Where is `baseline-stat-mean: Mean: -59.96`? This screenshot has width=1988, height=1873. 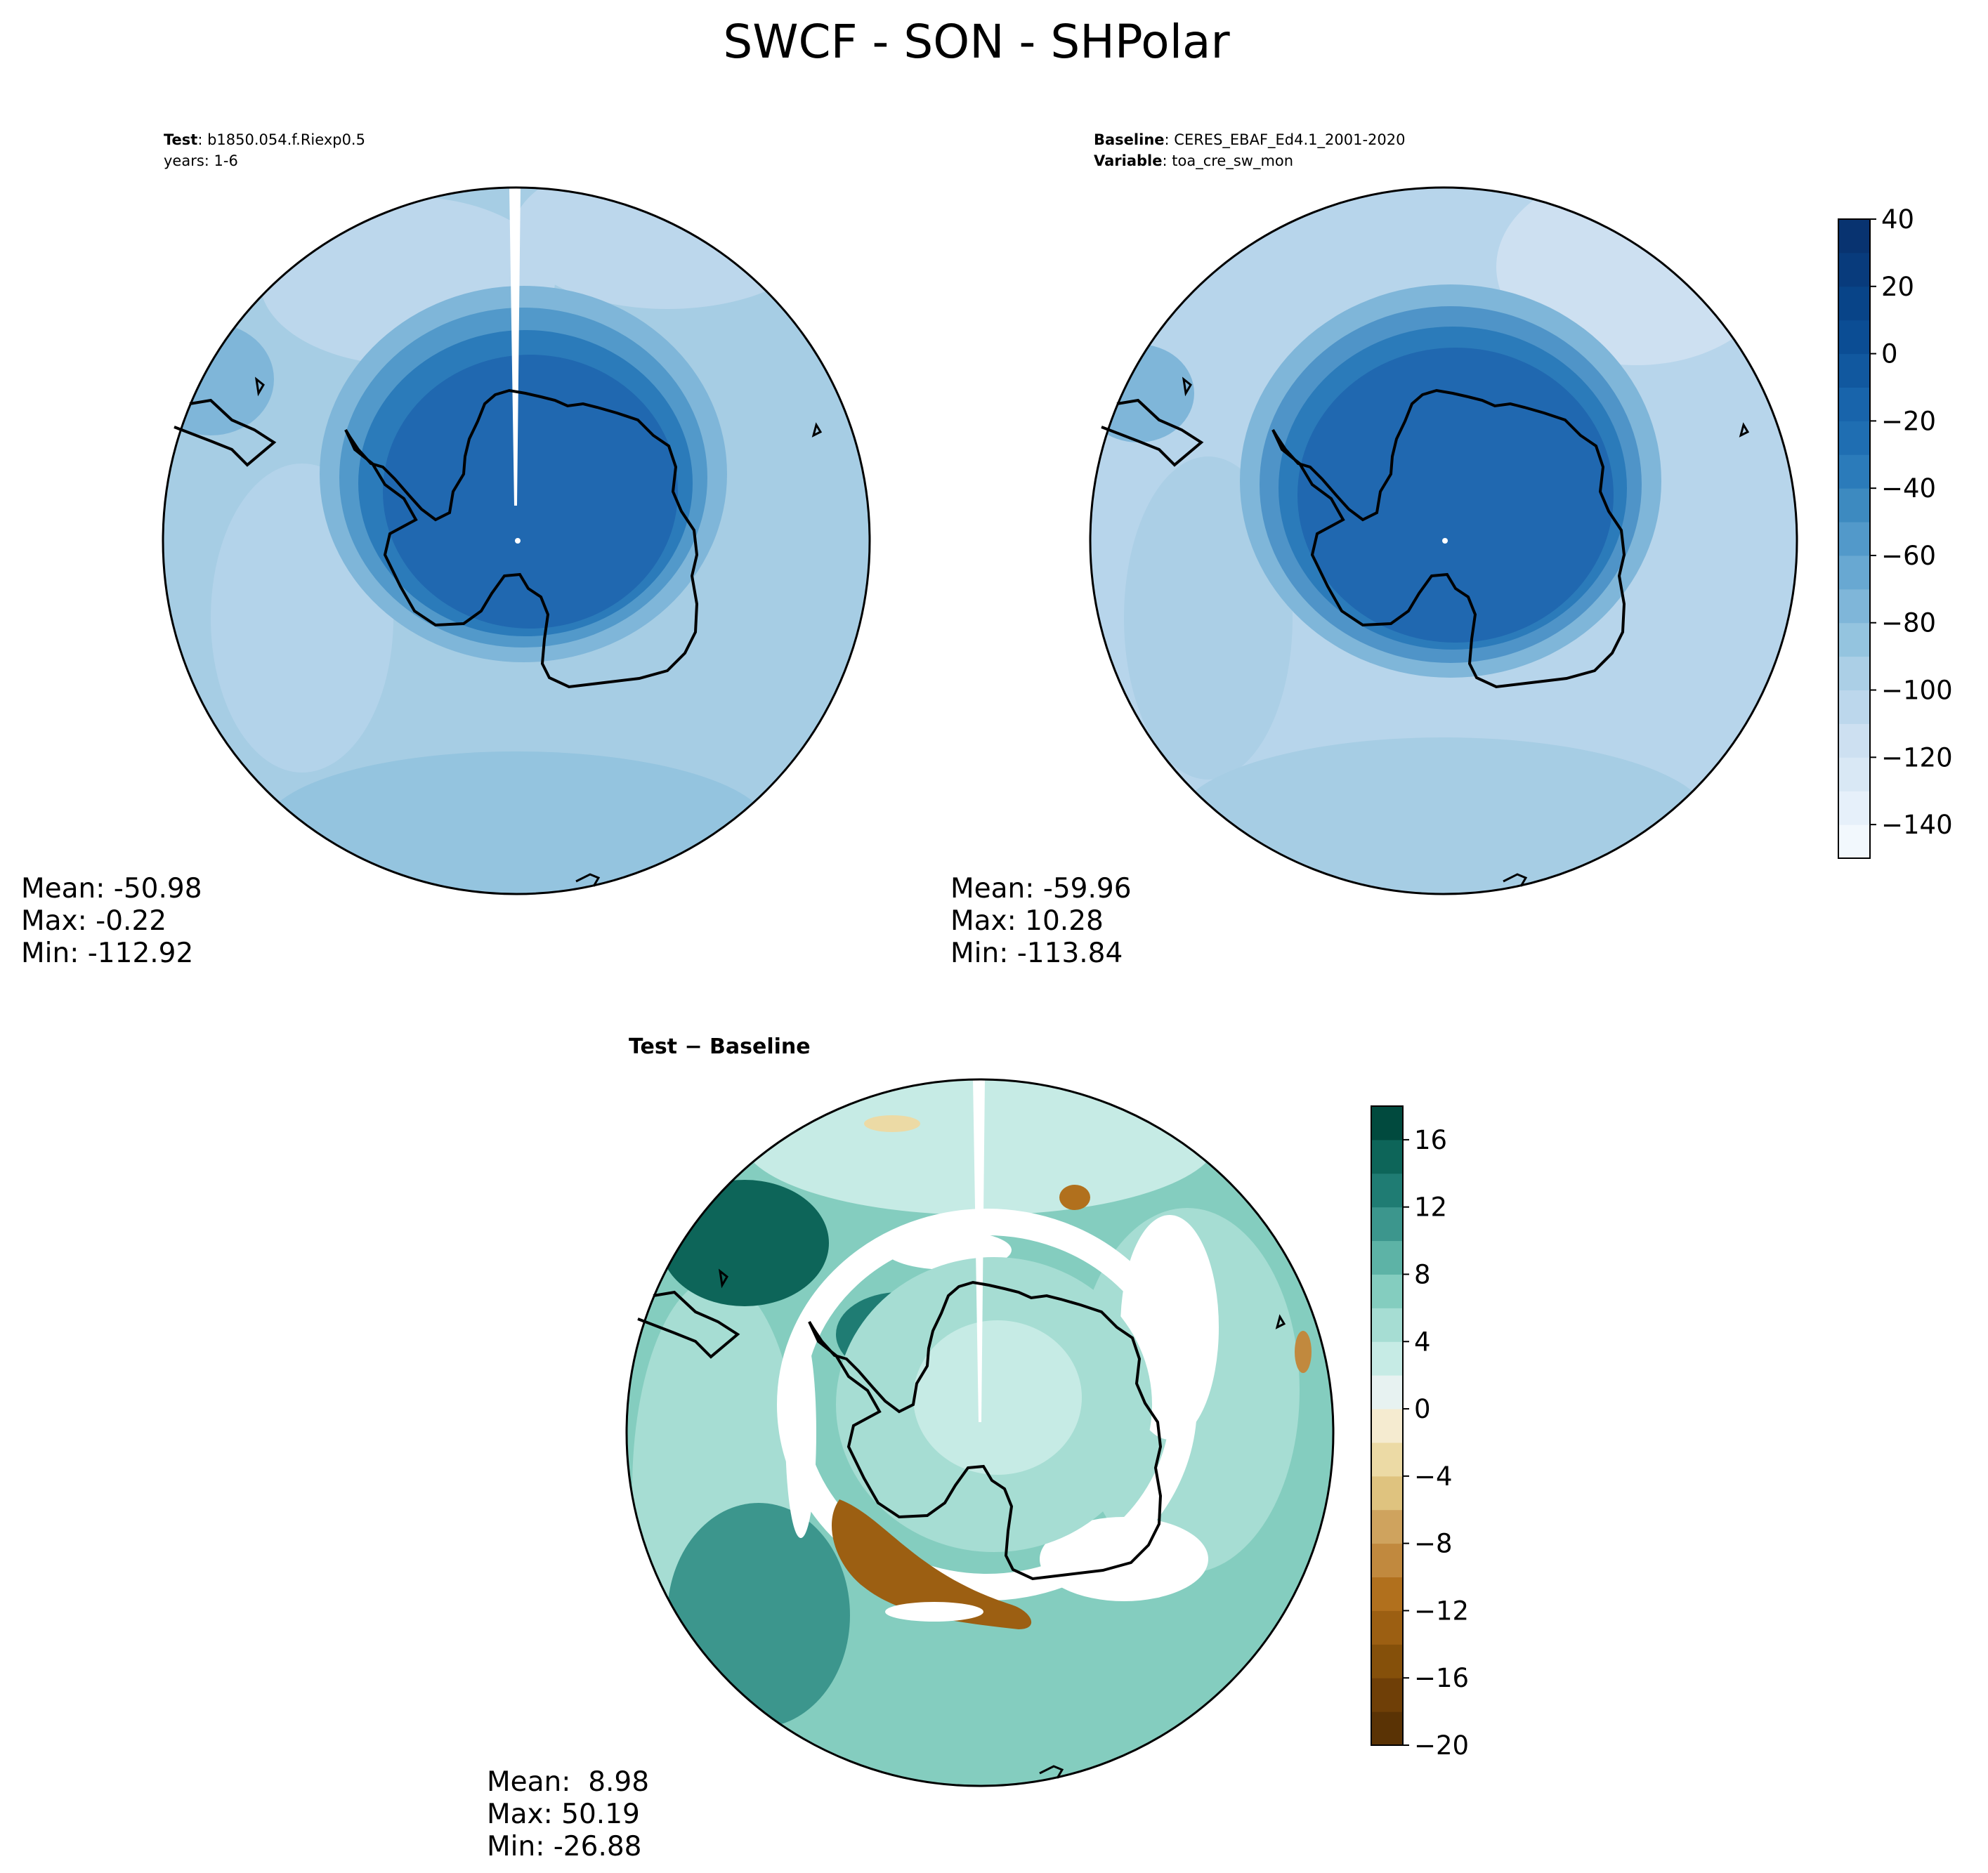 baseline-stat-mean: Mean: -59.96 is located at coordinates (1041, 889).